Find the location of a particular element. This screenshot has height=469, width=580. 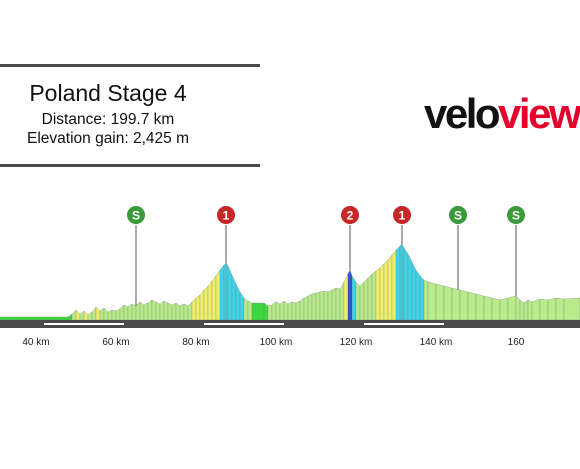

x-tick-label: 140 km is located at coordinates (436, 342).